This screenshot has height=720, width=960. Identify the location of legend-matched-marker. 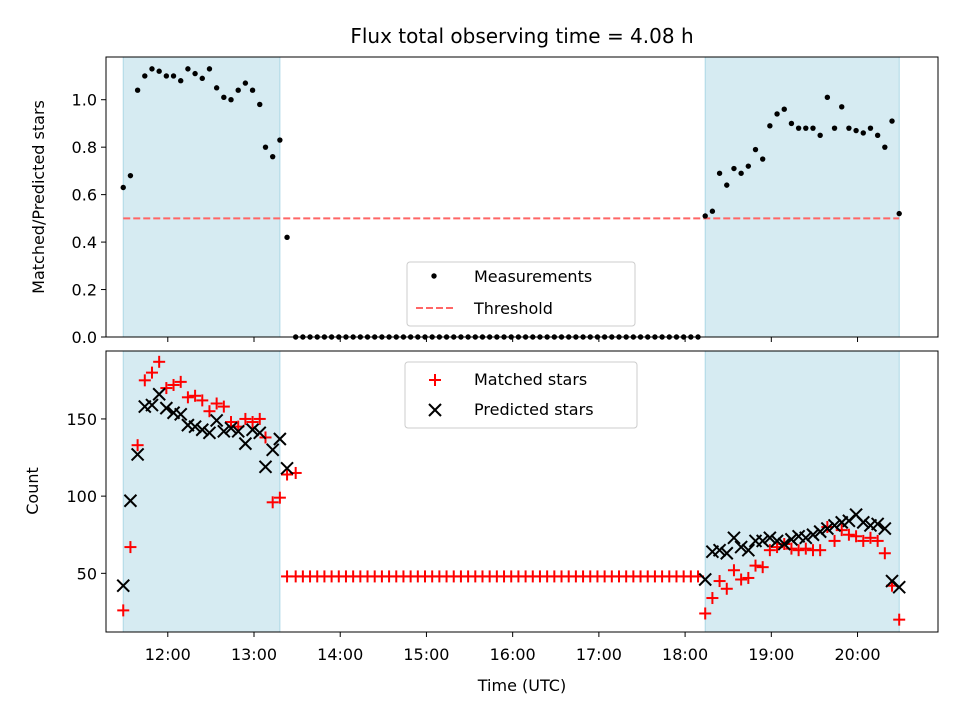
(435, 380).